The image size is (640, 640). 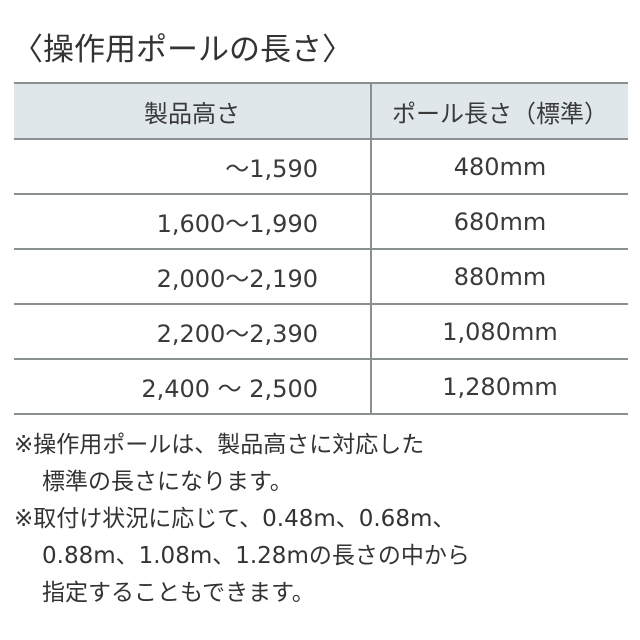 What do you see at coordinates (193, 222) in the screenshot?
I see `product-height-cell: 1,600～1,990` at bounding box center [193, 222].